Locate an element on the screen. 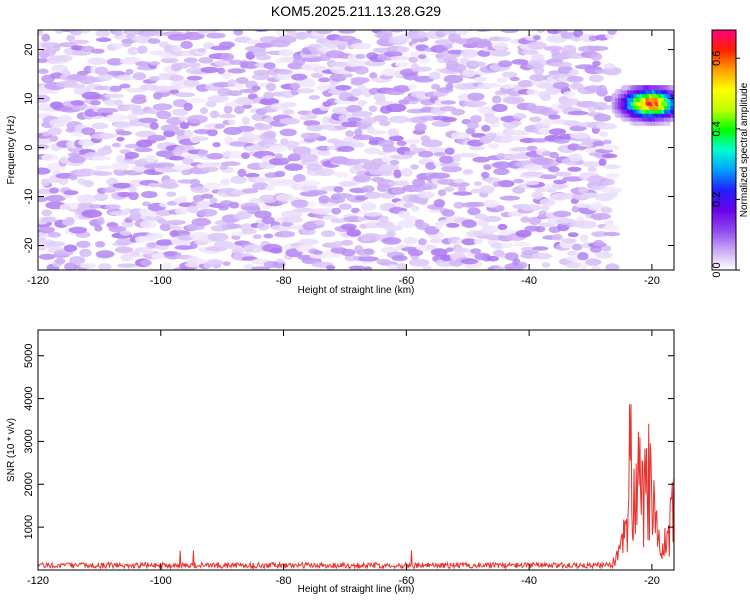 This screenshot has width=750, height=600. snr-y-tick-label: 1000 is located at coordinates (29, 527).